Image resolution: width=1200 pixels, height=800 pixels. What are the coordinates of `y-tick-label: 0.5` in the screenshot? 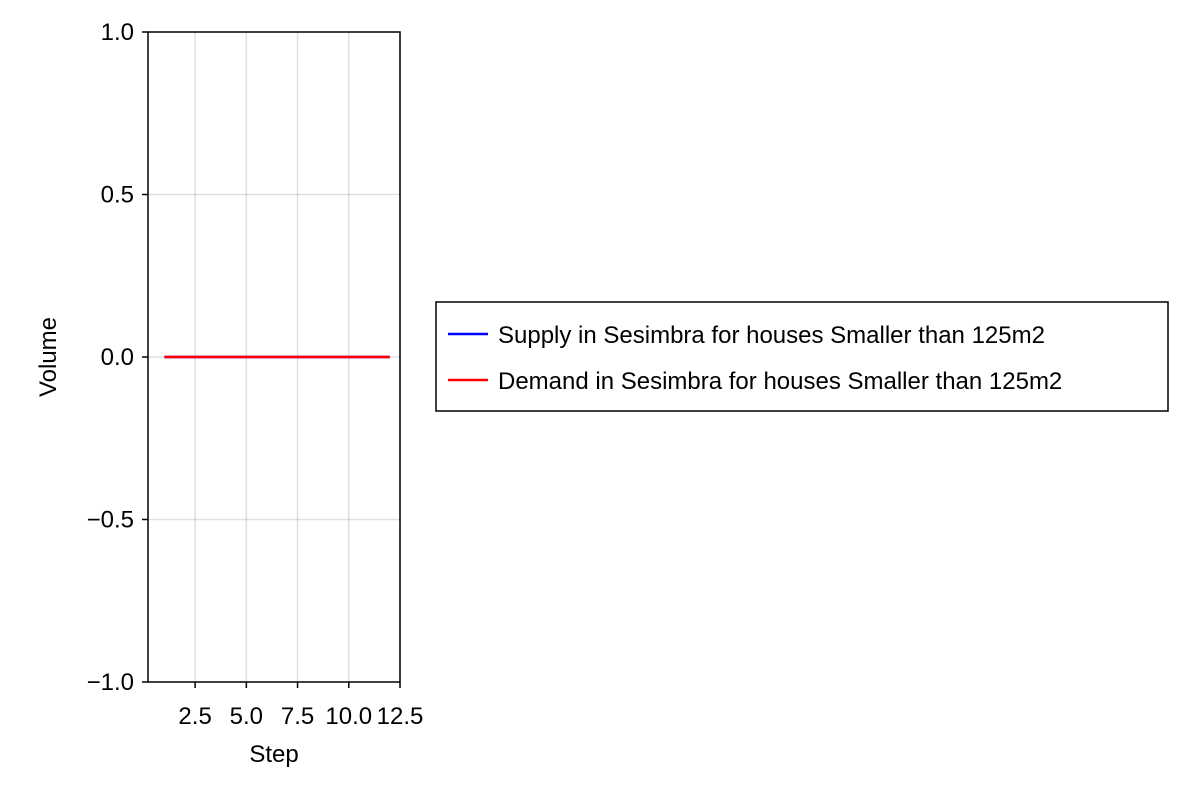 It's located at (117, 195).